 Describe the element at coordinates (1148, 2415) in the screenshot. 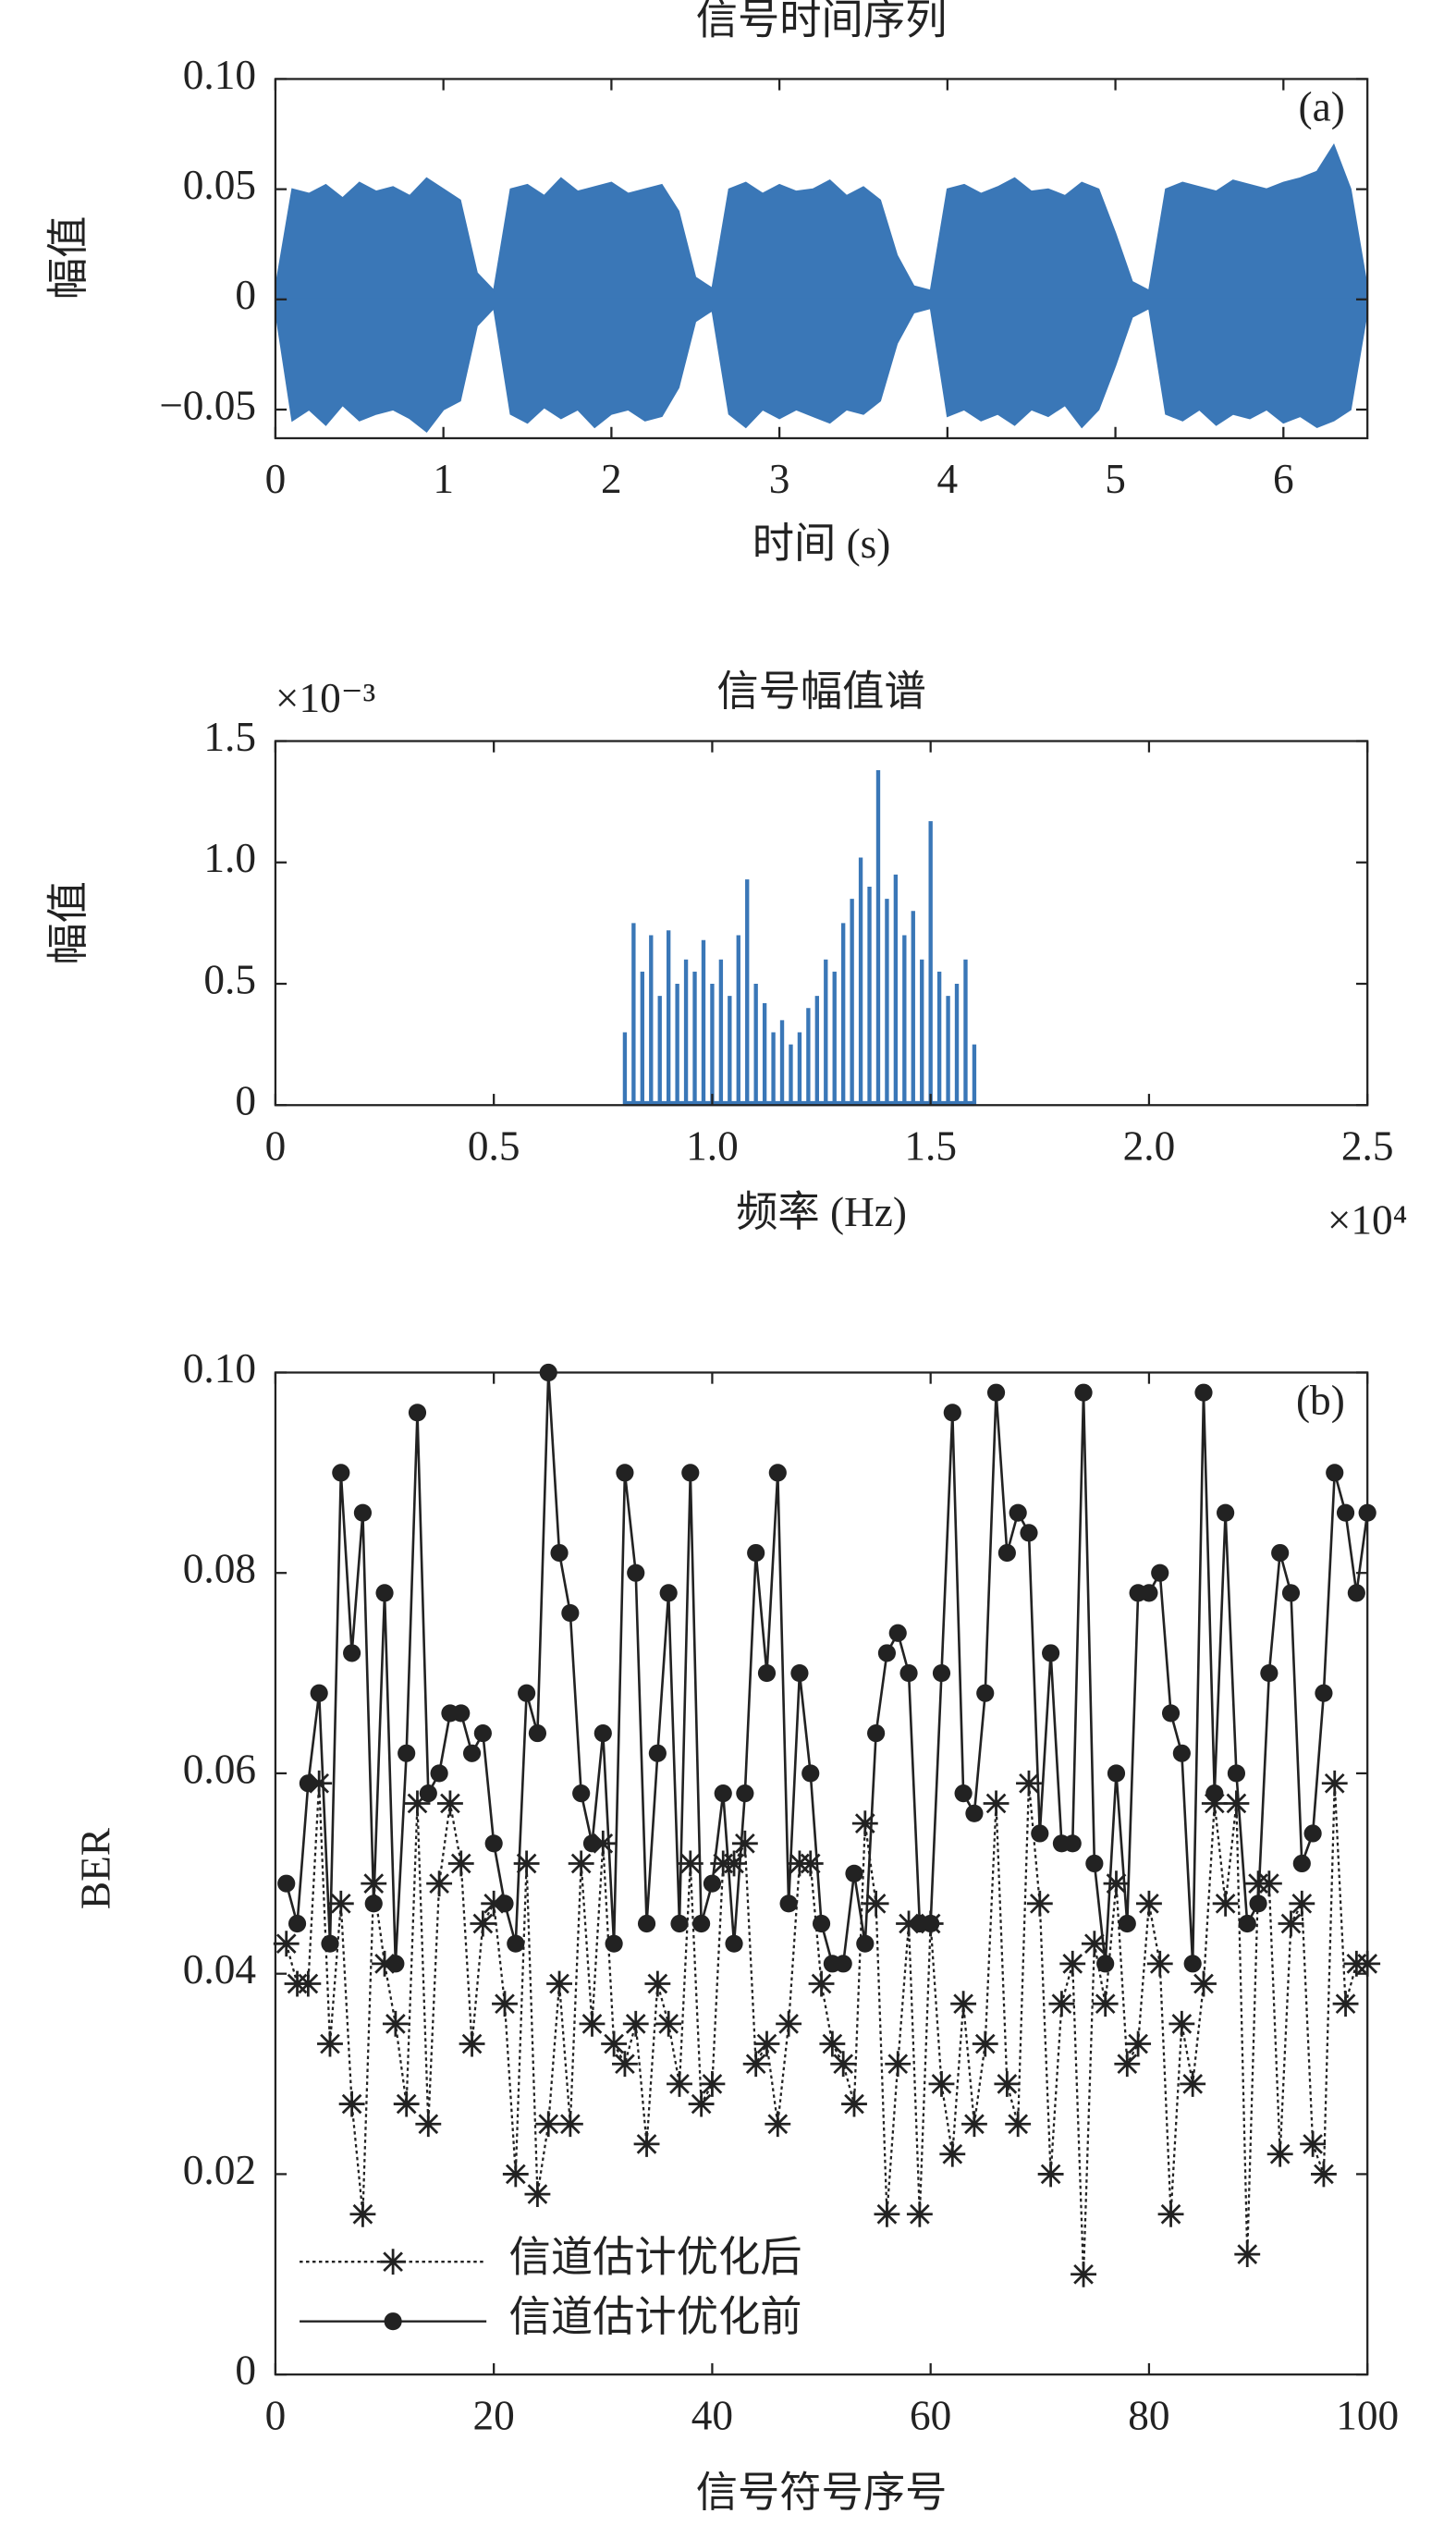

I see `x-tick-label: 80` at that location.